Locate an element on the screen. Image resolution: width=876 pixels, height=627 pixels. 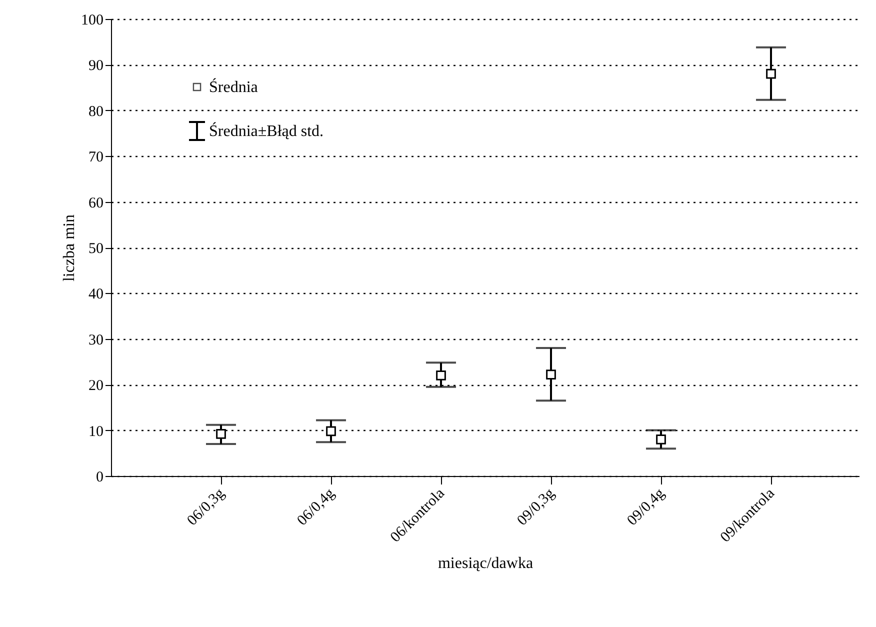
y-tick-label: 30 is located at coordinates (96, 340).